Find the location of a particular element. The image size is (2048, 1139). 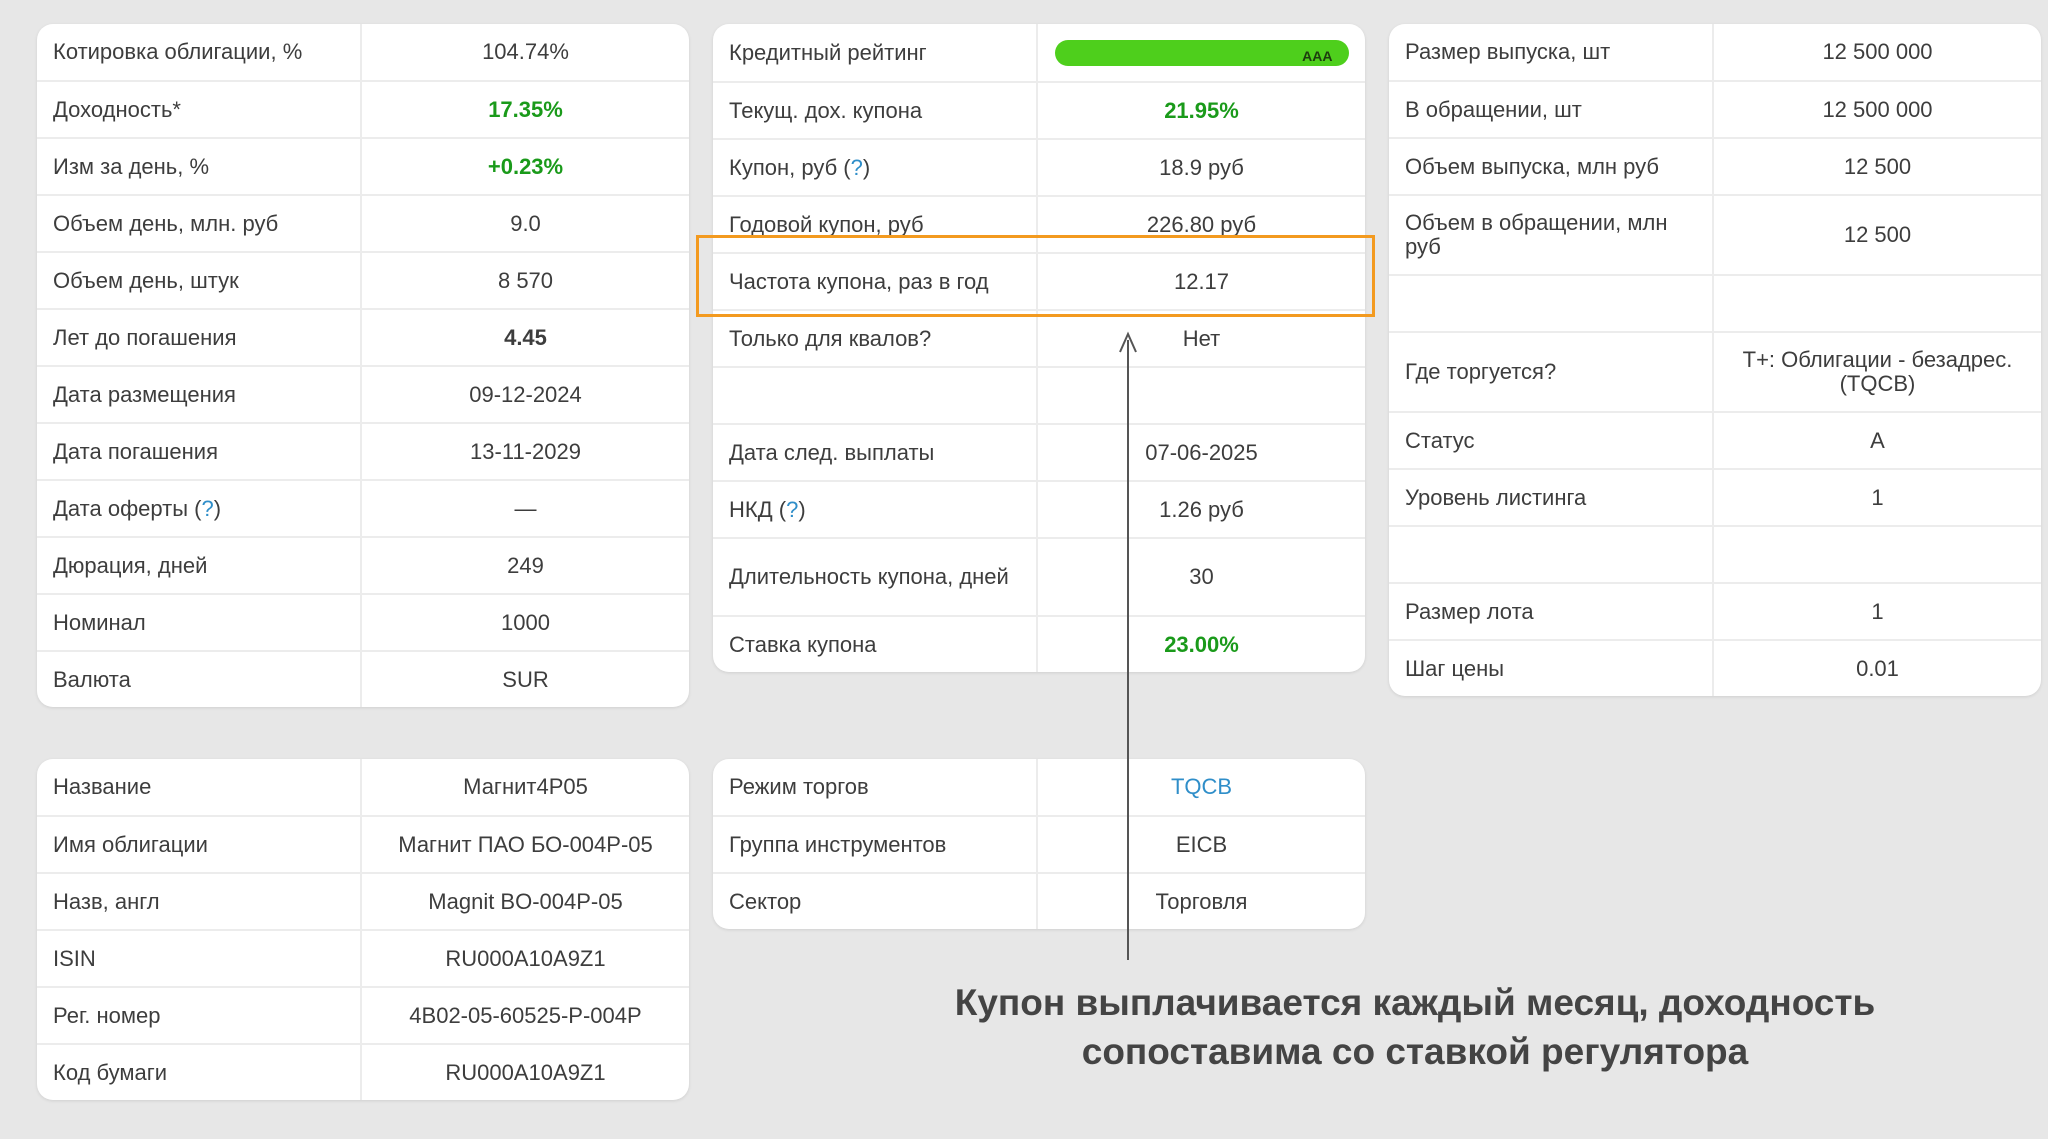

row-label: Частота купона, раз в год is located at coordinates (875, 281).